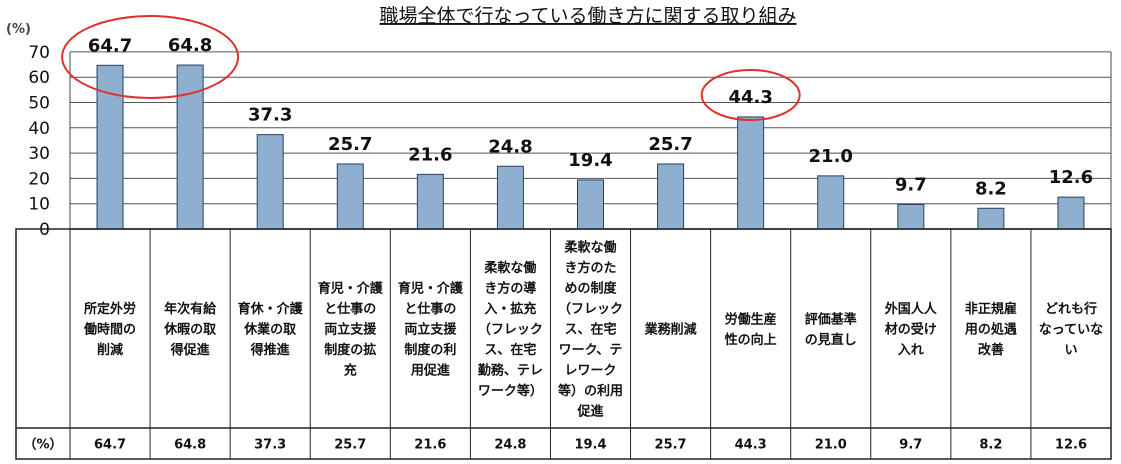  I want to click on category-label: き方の導, so click(510, 289).